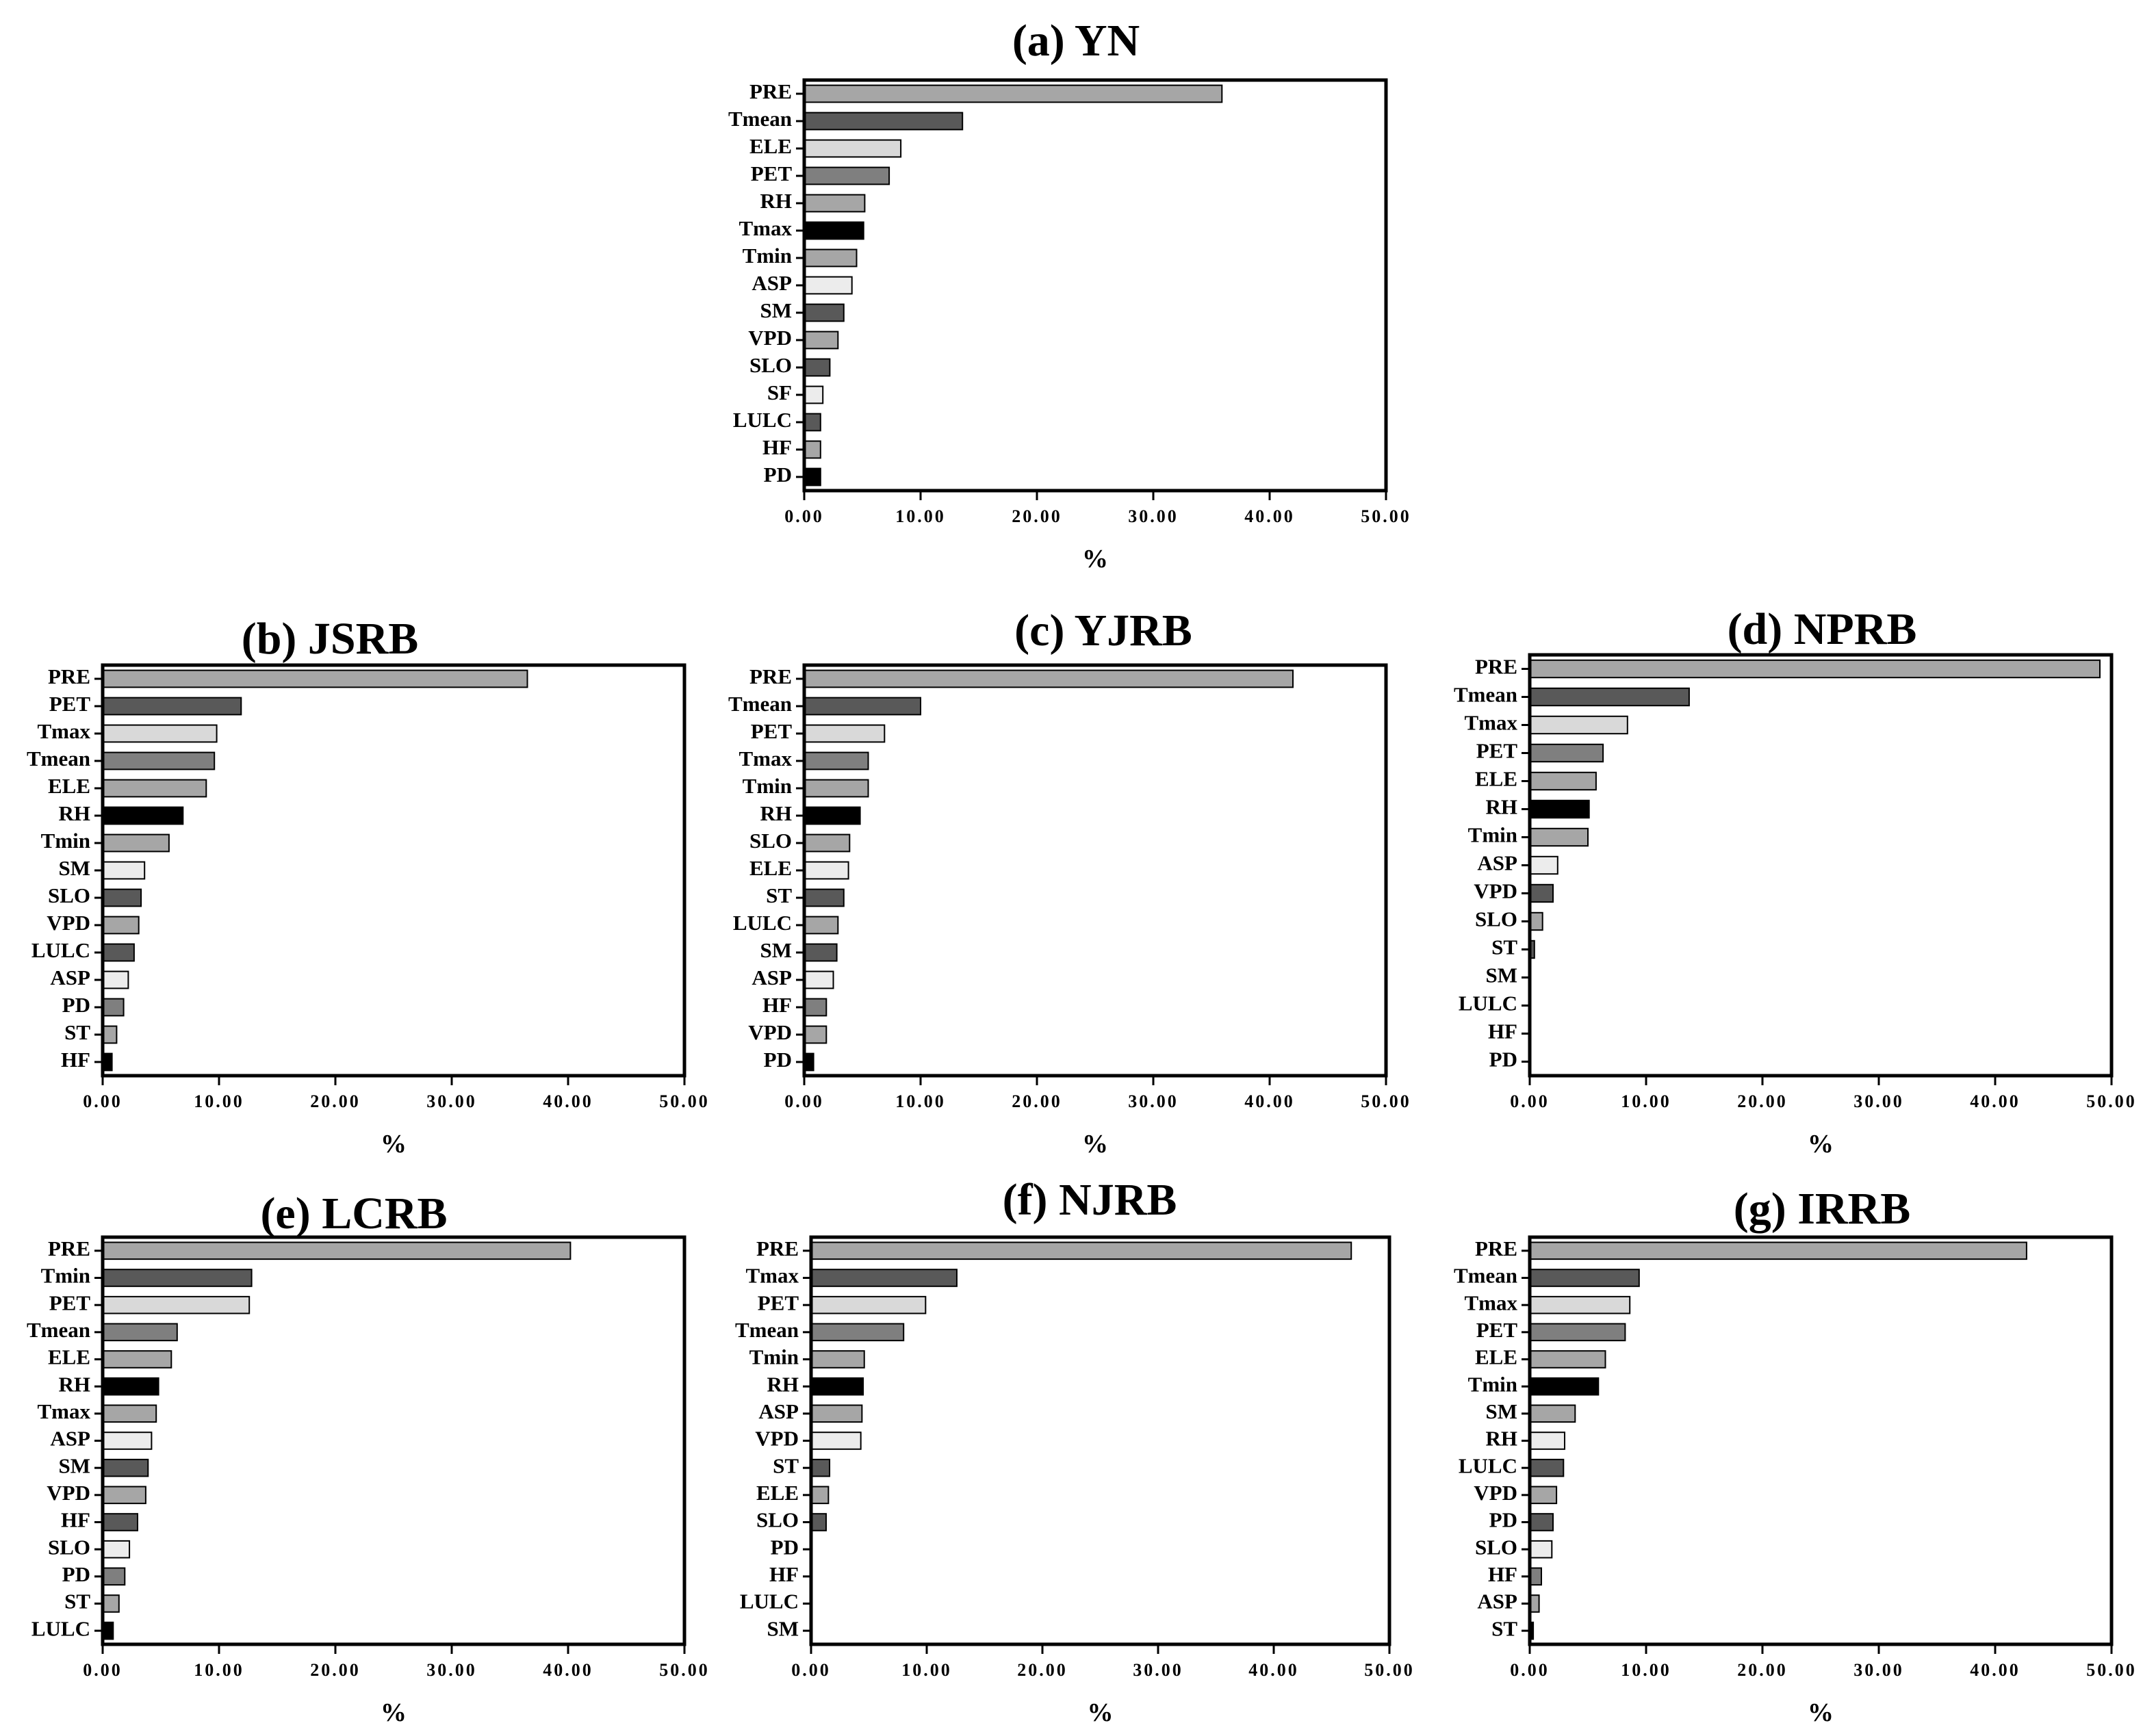 The height and width of the screenshot is (1736, 2143). What do you see at coordinates (816, 1007) in the screenshot?
I see `bar-hf` at bounding box center [816, 1007].